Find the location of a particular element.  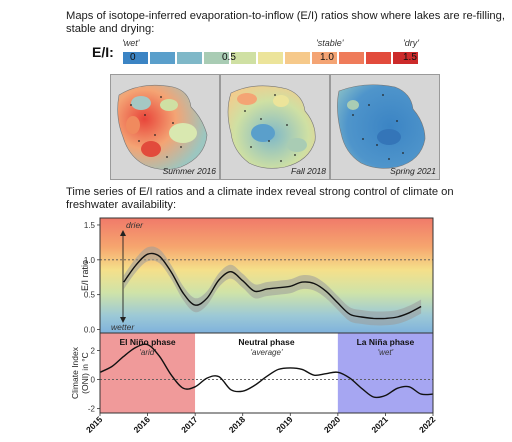

oni-panel-frame is located at coordinates (266, 373).